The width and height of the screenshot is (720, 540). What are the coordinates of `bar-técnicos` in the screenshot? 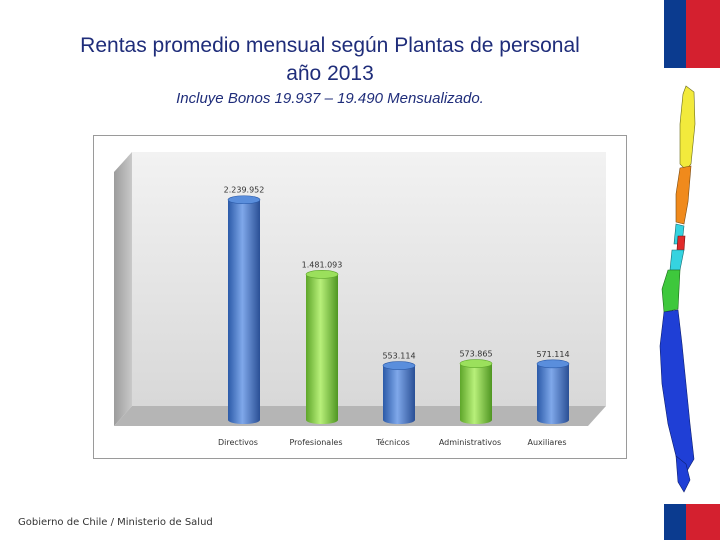 It's located at (399, 392).